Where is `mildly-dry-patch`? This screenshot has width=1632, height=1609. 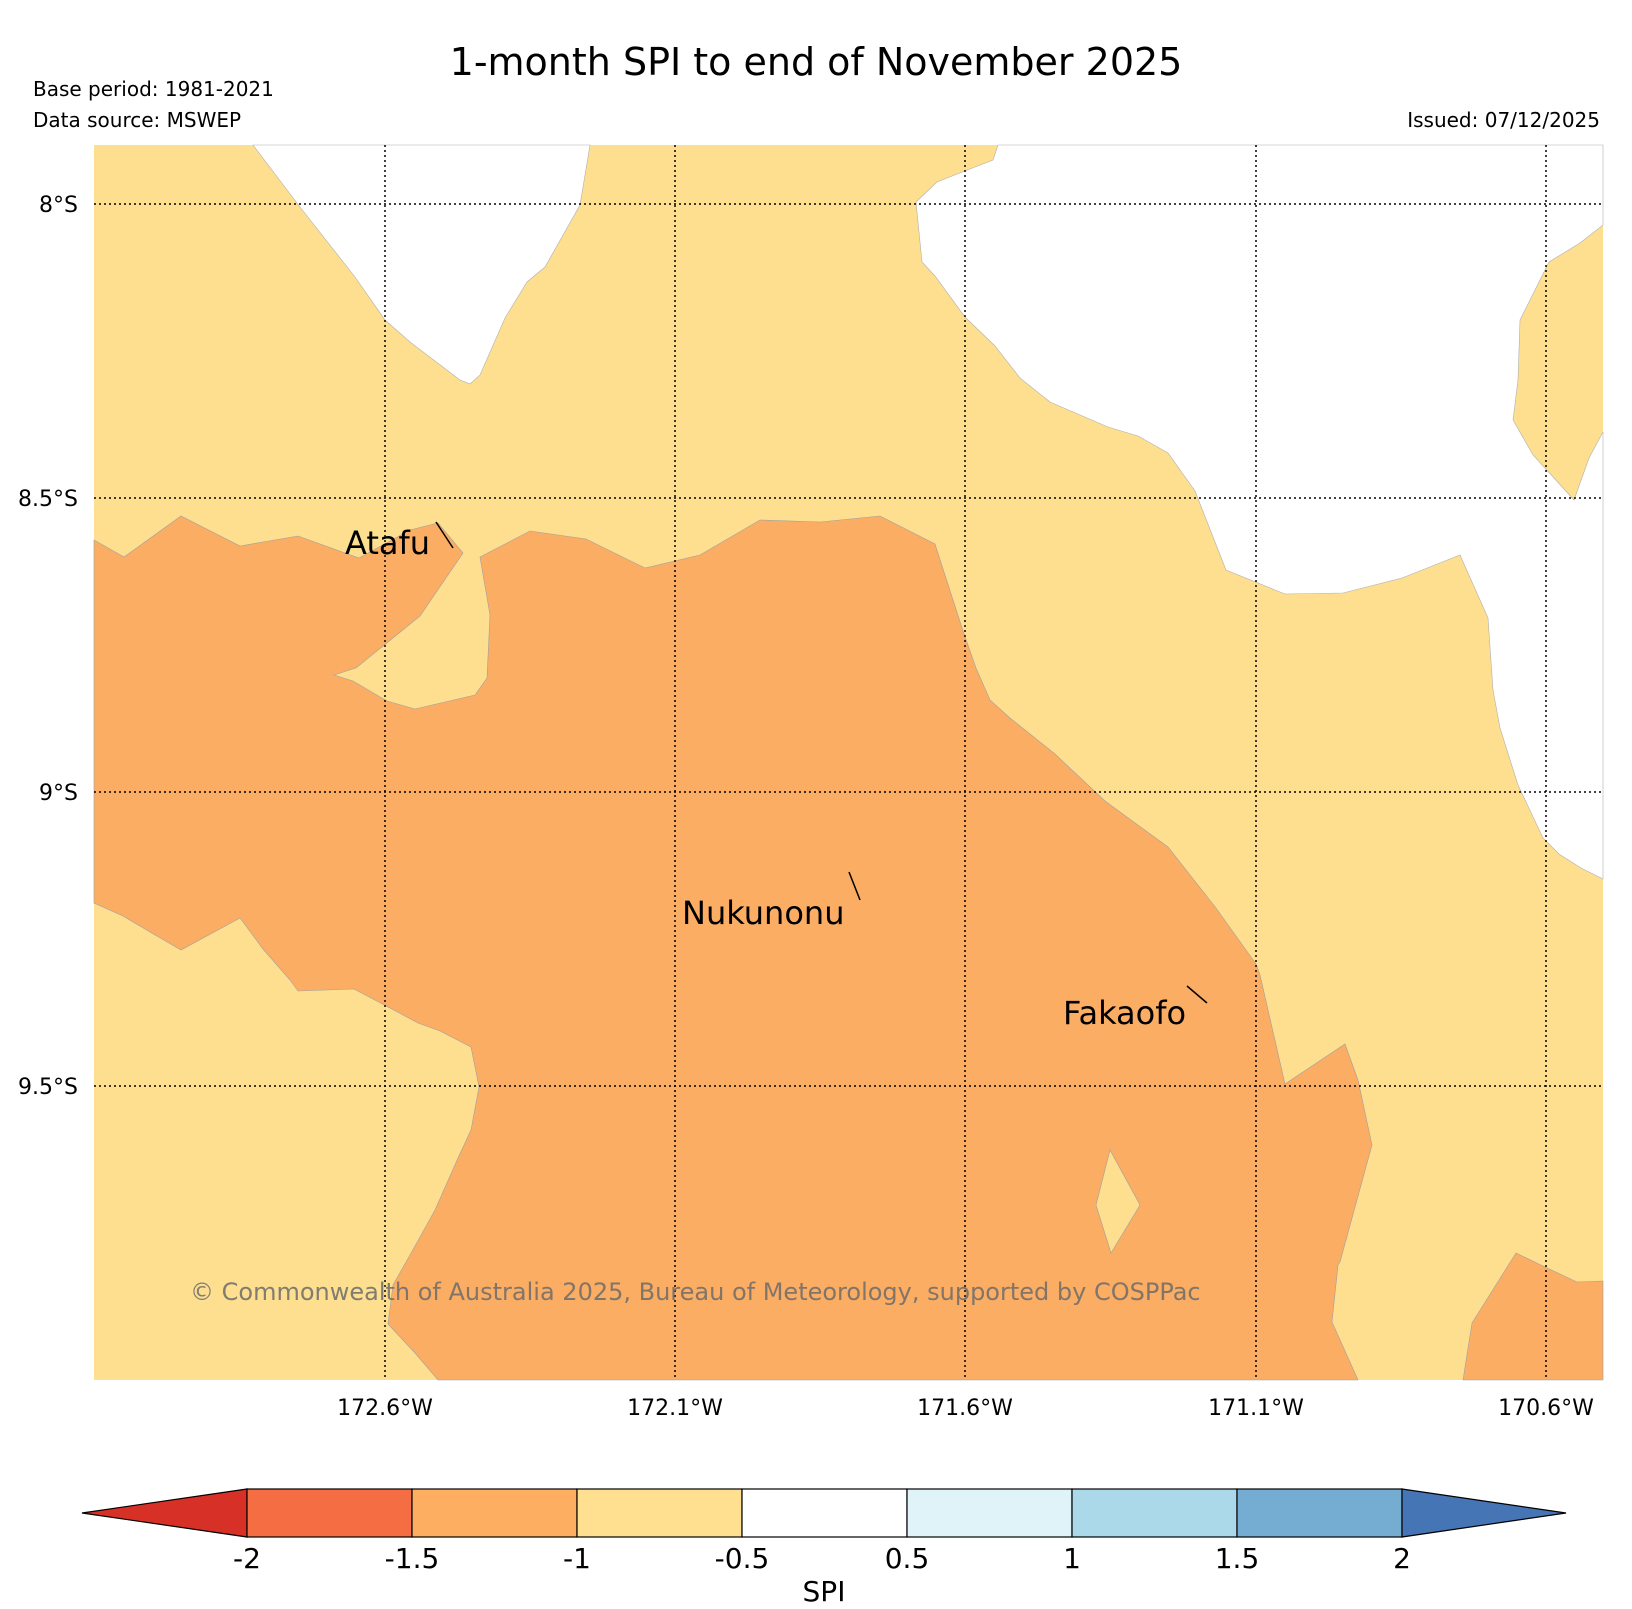
mildly-dry-patch is located at coordinates (1118, 1201).